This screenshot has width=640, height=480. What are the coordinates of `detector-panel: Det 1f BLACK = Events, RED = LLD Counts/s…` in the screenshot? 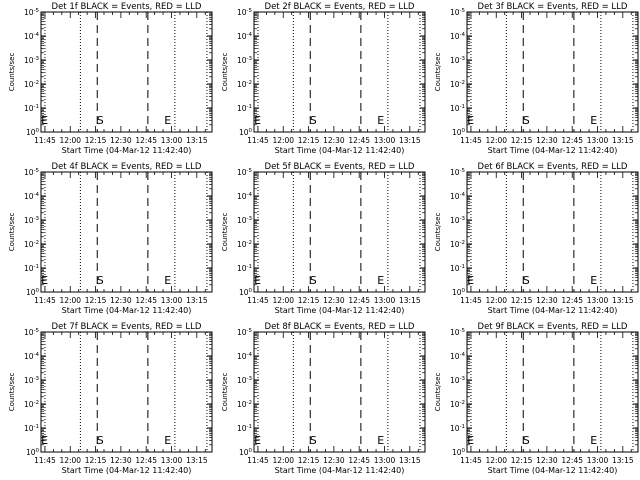 It's located at (110, 78).